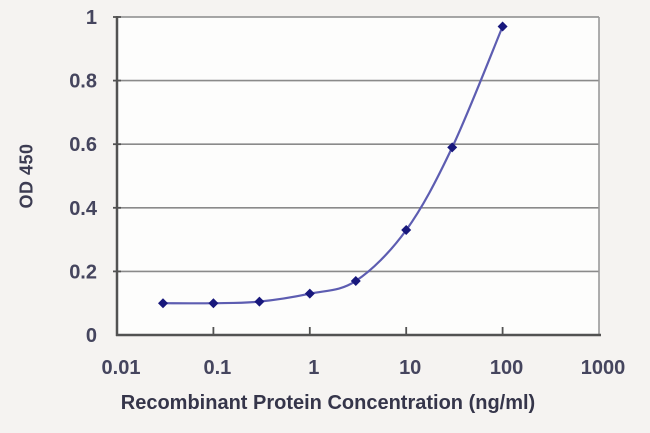  I want to click on x-tick-label: 10, so click(410, 368).